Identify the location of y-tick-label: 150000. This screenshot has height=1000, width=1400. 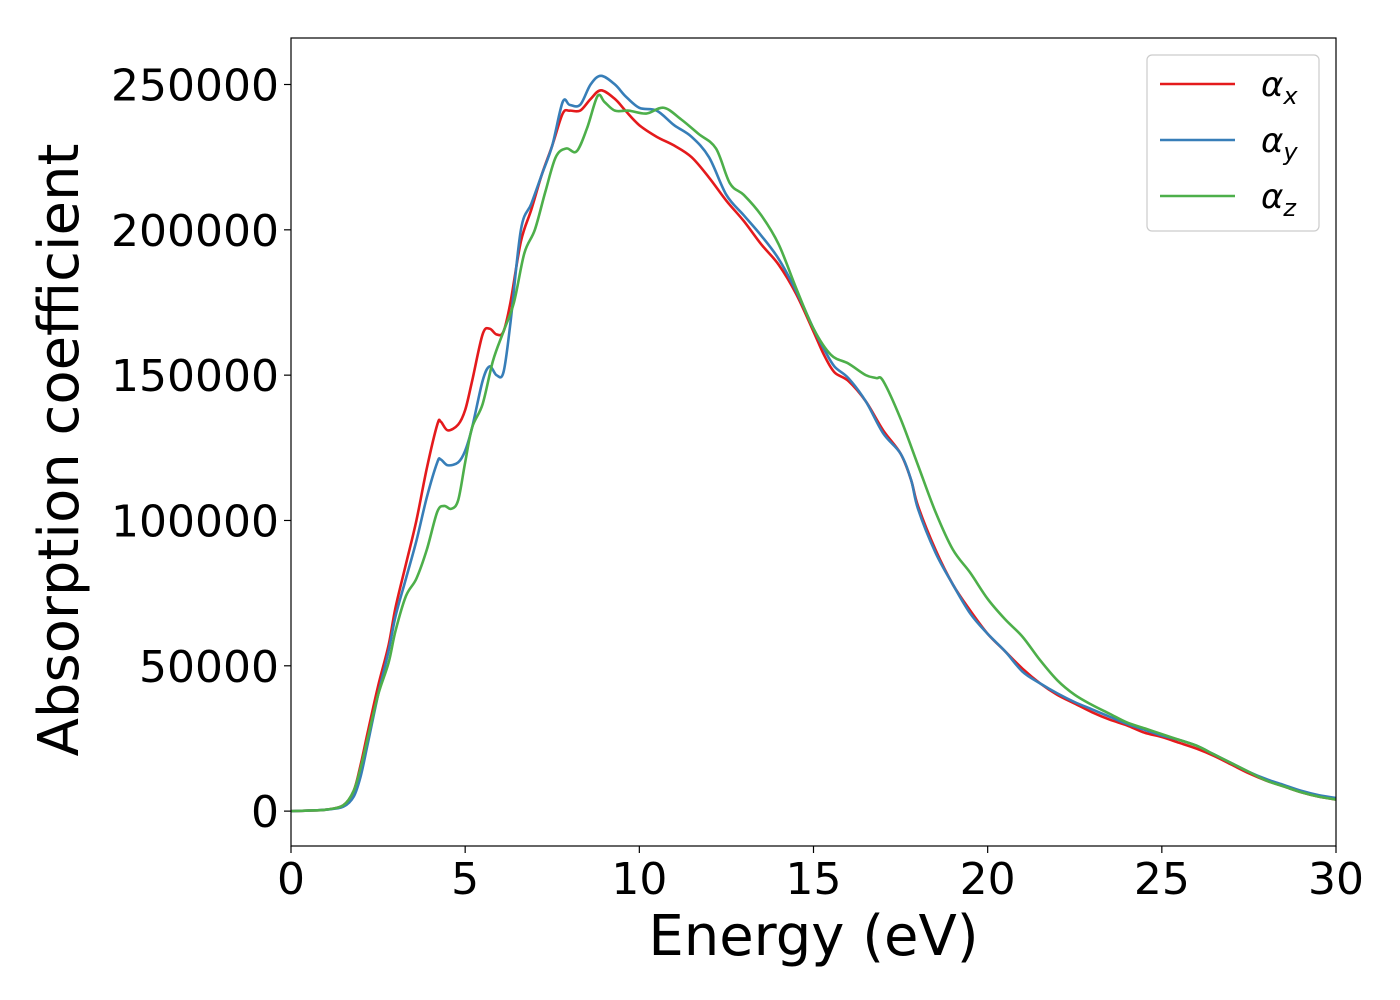
(195, 376).